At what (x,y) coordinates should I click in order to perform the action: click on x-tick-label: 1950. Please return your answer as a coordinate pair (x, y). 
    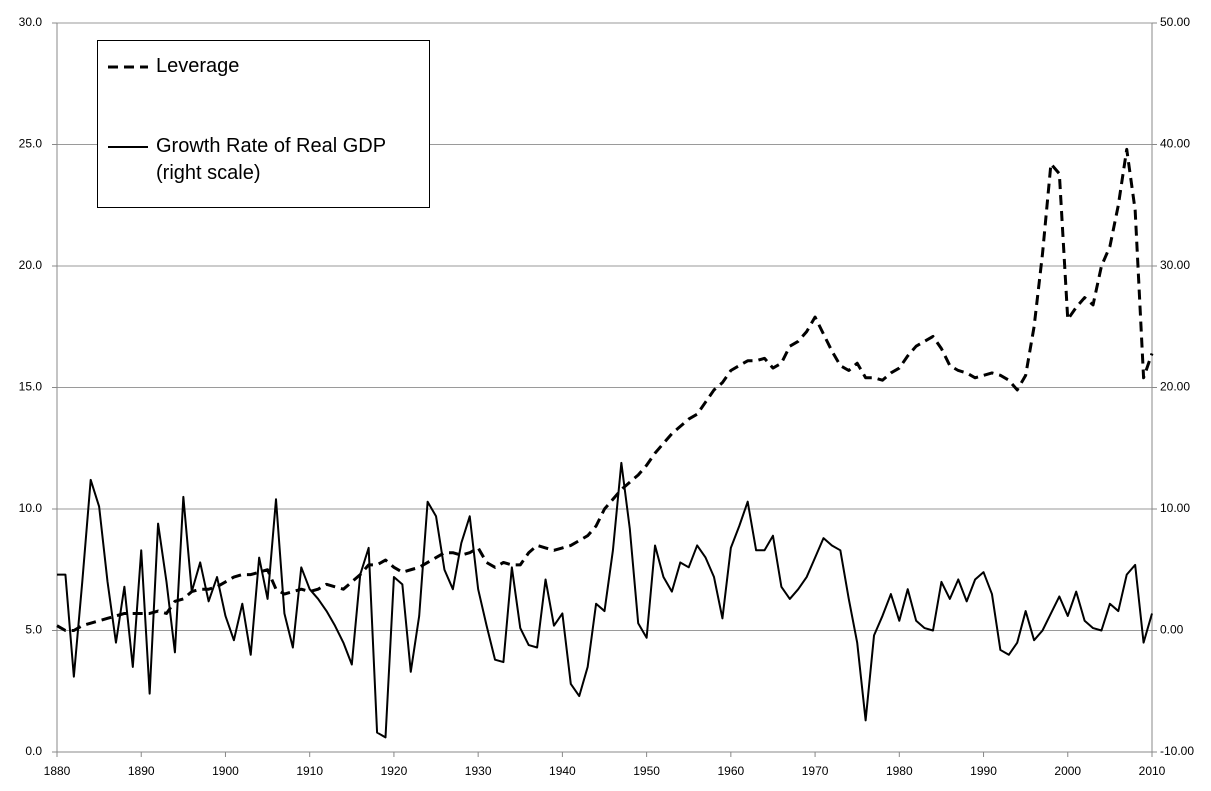
    Looking at the image, I should click on (646, 771).